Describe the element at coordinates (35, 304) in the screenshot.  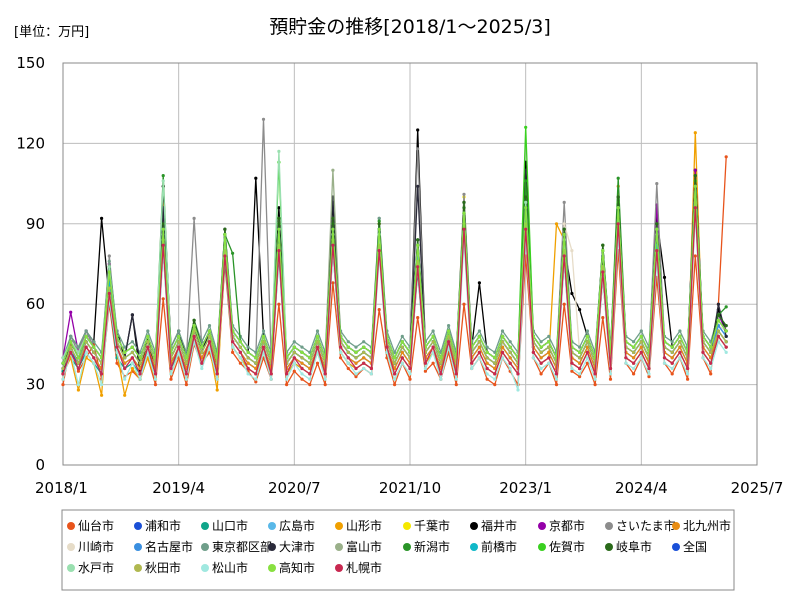
I see `y-tick-label: 60` at that location.